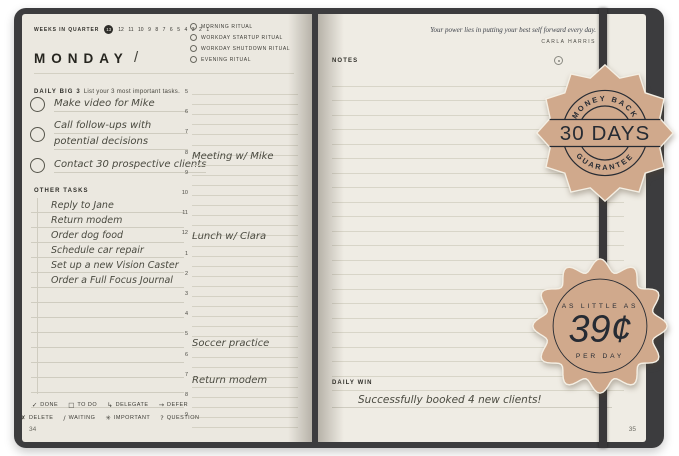  Describe the element at coordinates (107, 220) in the screenshot. I see `other-task-line: Return modem` at that location.